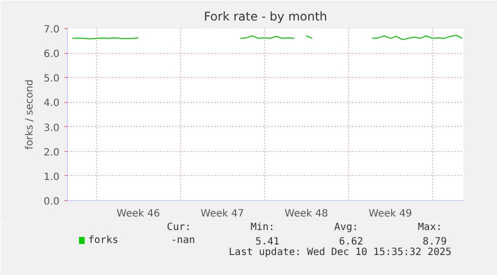 The image size is (497, 275). I want to click on y-tick-label: 4.0, so click(52, 104).